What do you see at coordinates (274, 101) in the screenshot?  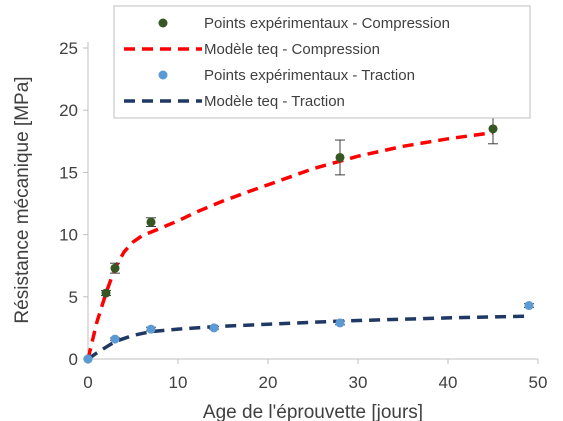 I see `legend-label: Modèle teq - Traction` at bounding box center [274, 101].